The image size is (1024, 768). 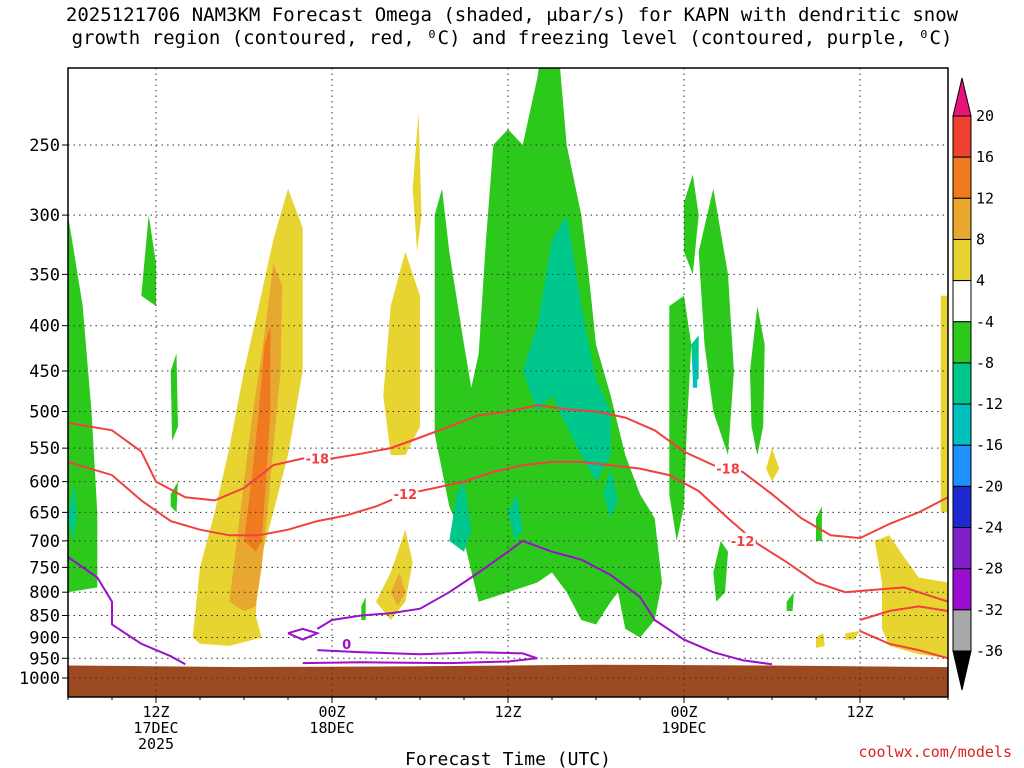 I want to click on y-tick-label: 350, so click(x=44, y=275).